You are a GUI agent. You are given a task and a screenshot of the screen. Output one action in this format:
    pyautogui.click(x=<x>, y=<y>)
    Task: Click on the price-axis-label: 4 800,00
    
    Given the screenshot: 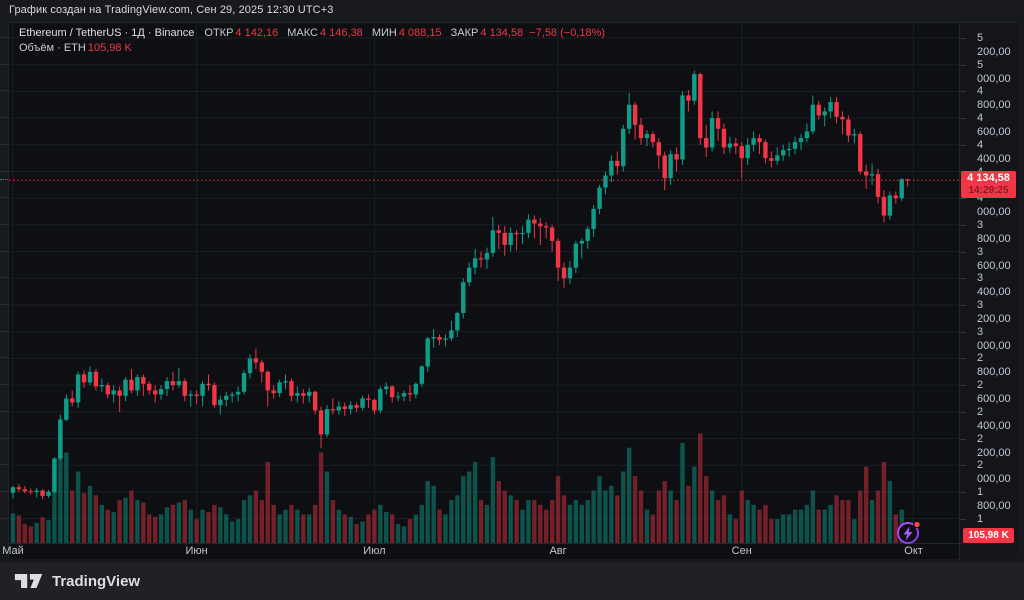 What is the action you would take?
    pyautogui.click(x=994, y=98)
    